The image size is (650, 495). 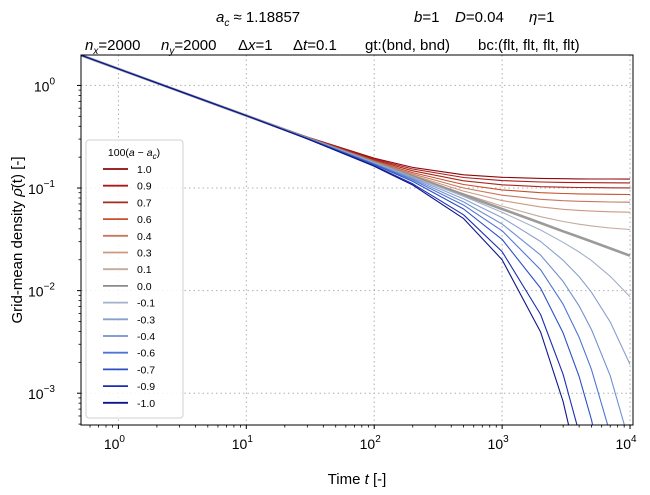 What do you see at coordinates (146, 370) in the screenshot?
I see `legend-label: -0.7` at bounding box center [146, 370].